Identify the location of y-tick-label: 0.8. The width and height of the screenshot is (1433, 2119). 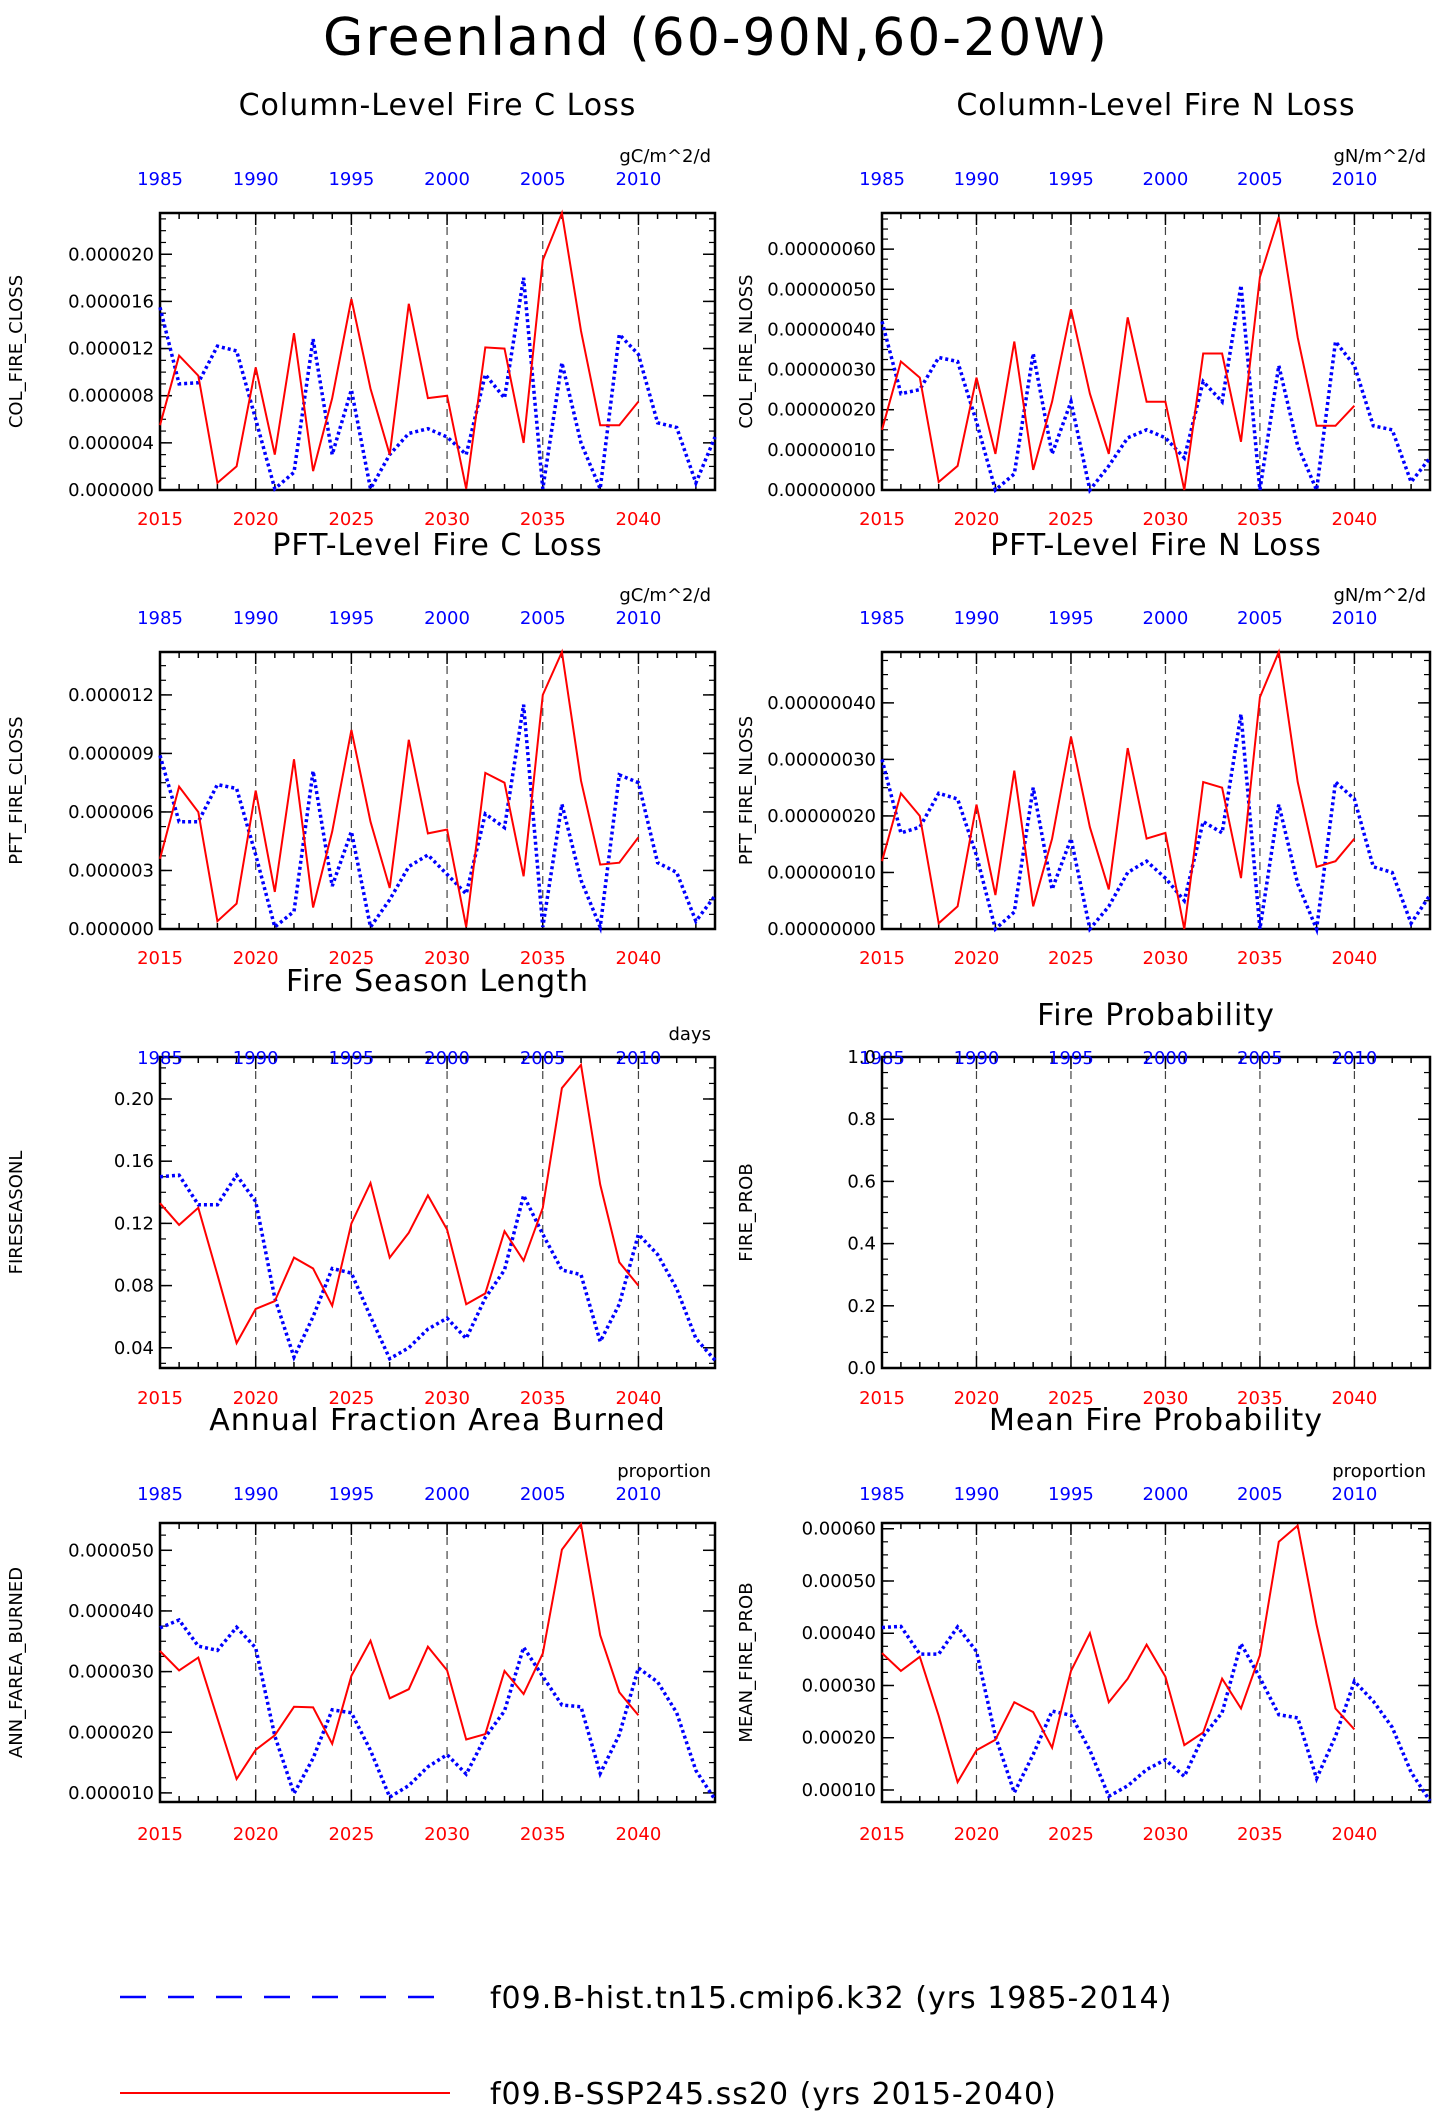
(861, 1119).